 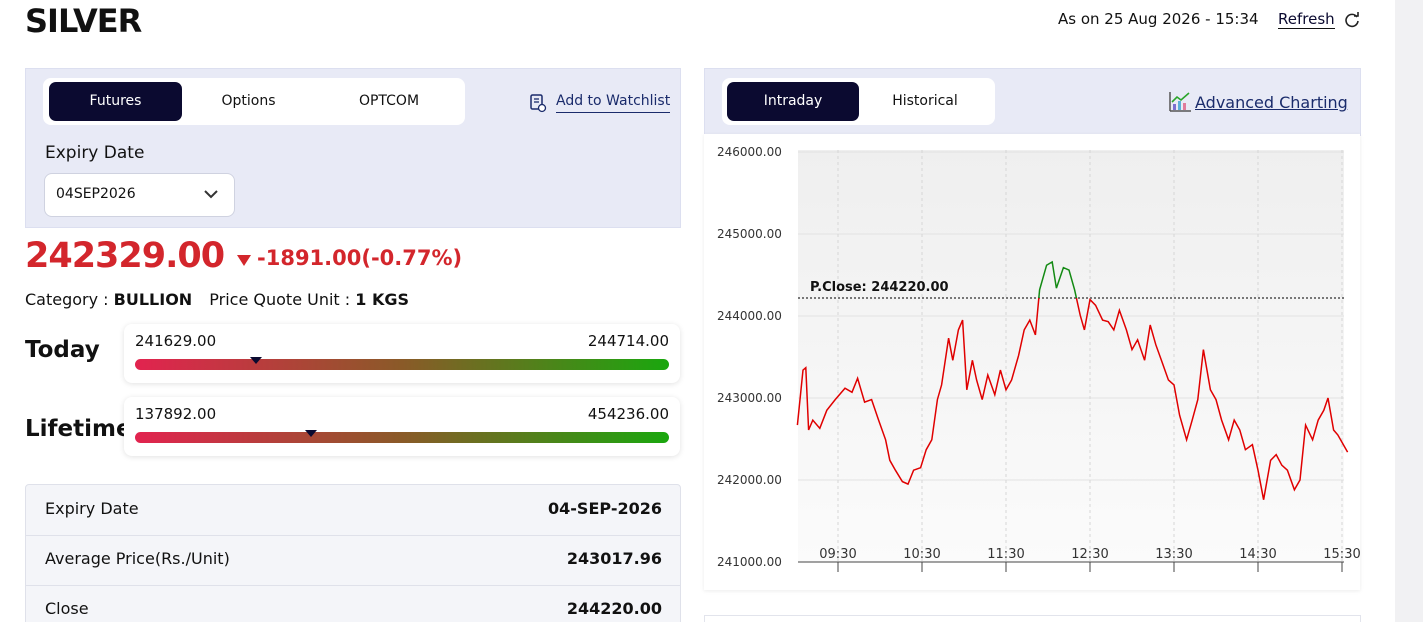 What do you see at coordinates (83, 21) in the screenshot?
I see `page-title: SILVER` at bounding box center [83, 21].